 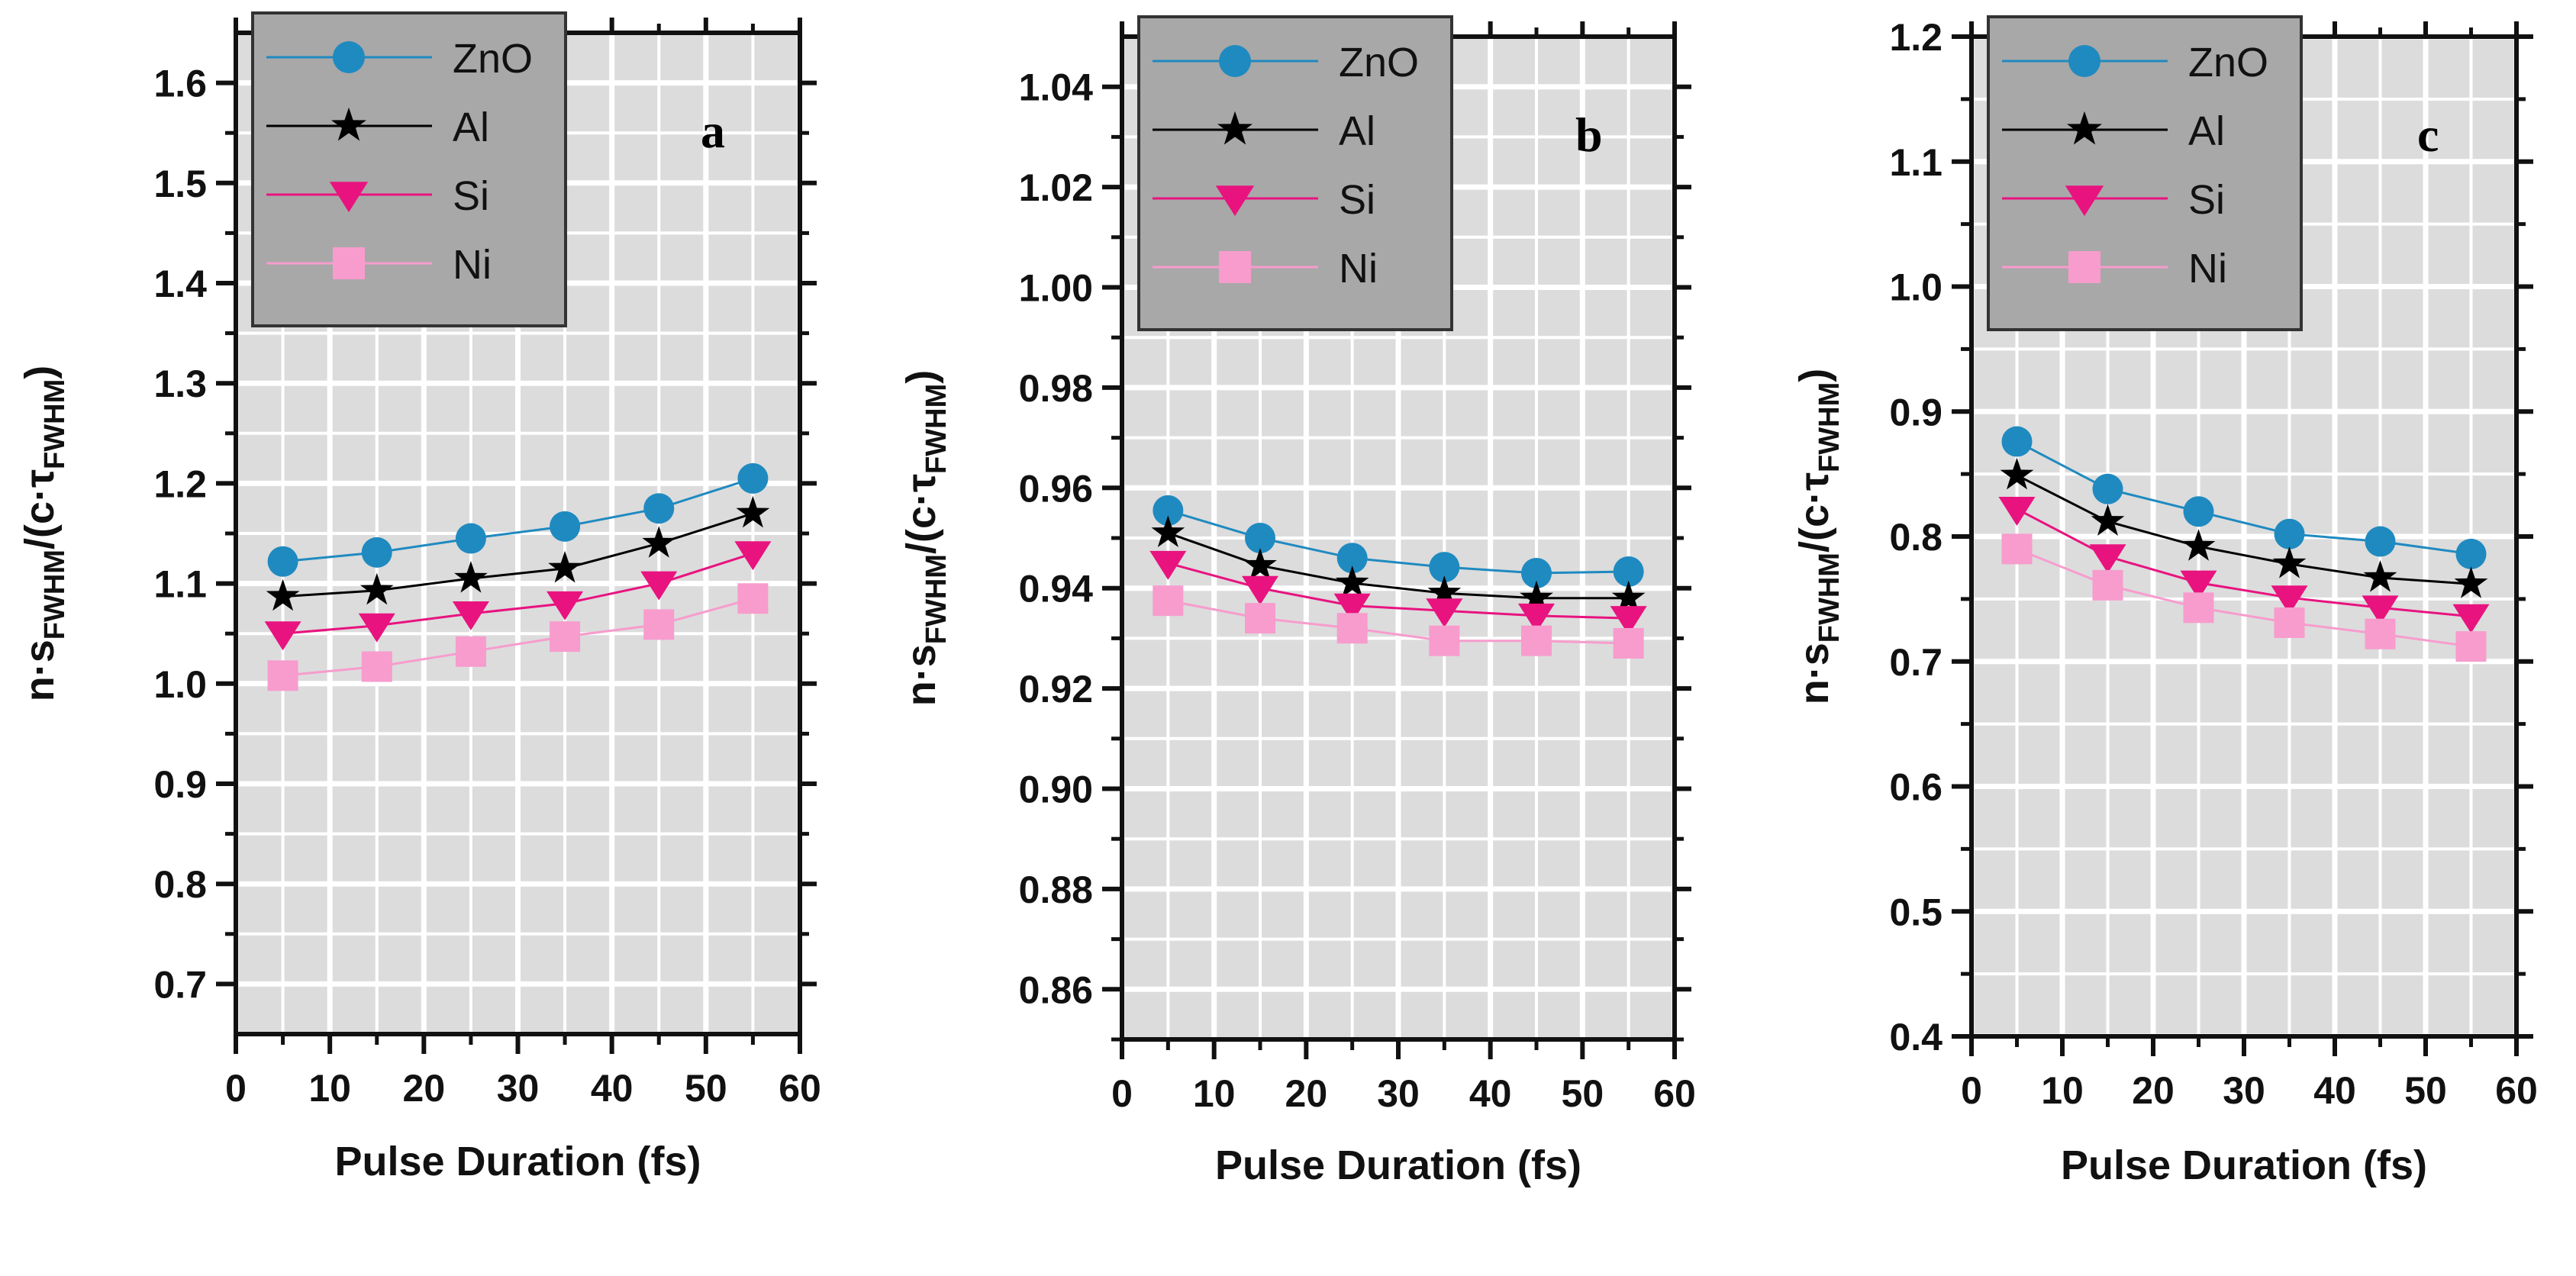 What do you see at coordinates (921, 514) in the screenshot?
I see `y-axis-label-mid: /(c·τ` at bounding box center [921, 514].